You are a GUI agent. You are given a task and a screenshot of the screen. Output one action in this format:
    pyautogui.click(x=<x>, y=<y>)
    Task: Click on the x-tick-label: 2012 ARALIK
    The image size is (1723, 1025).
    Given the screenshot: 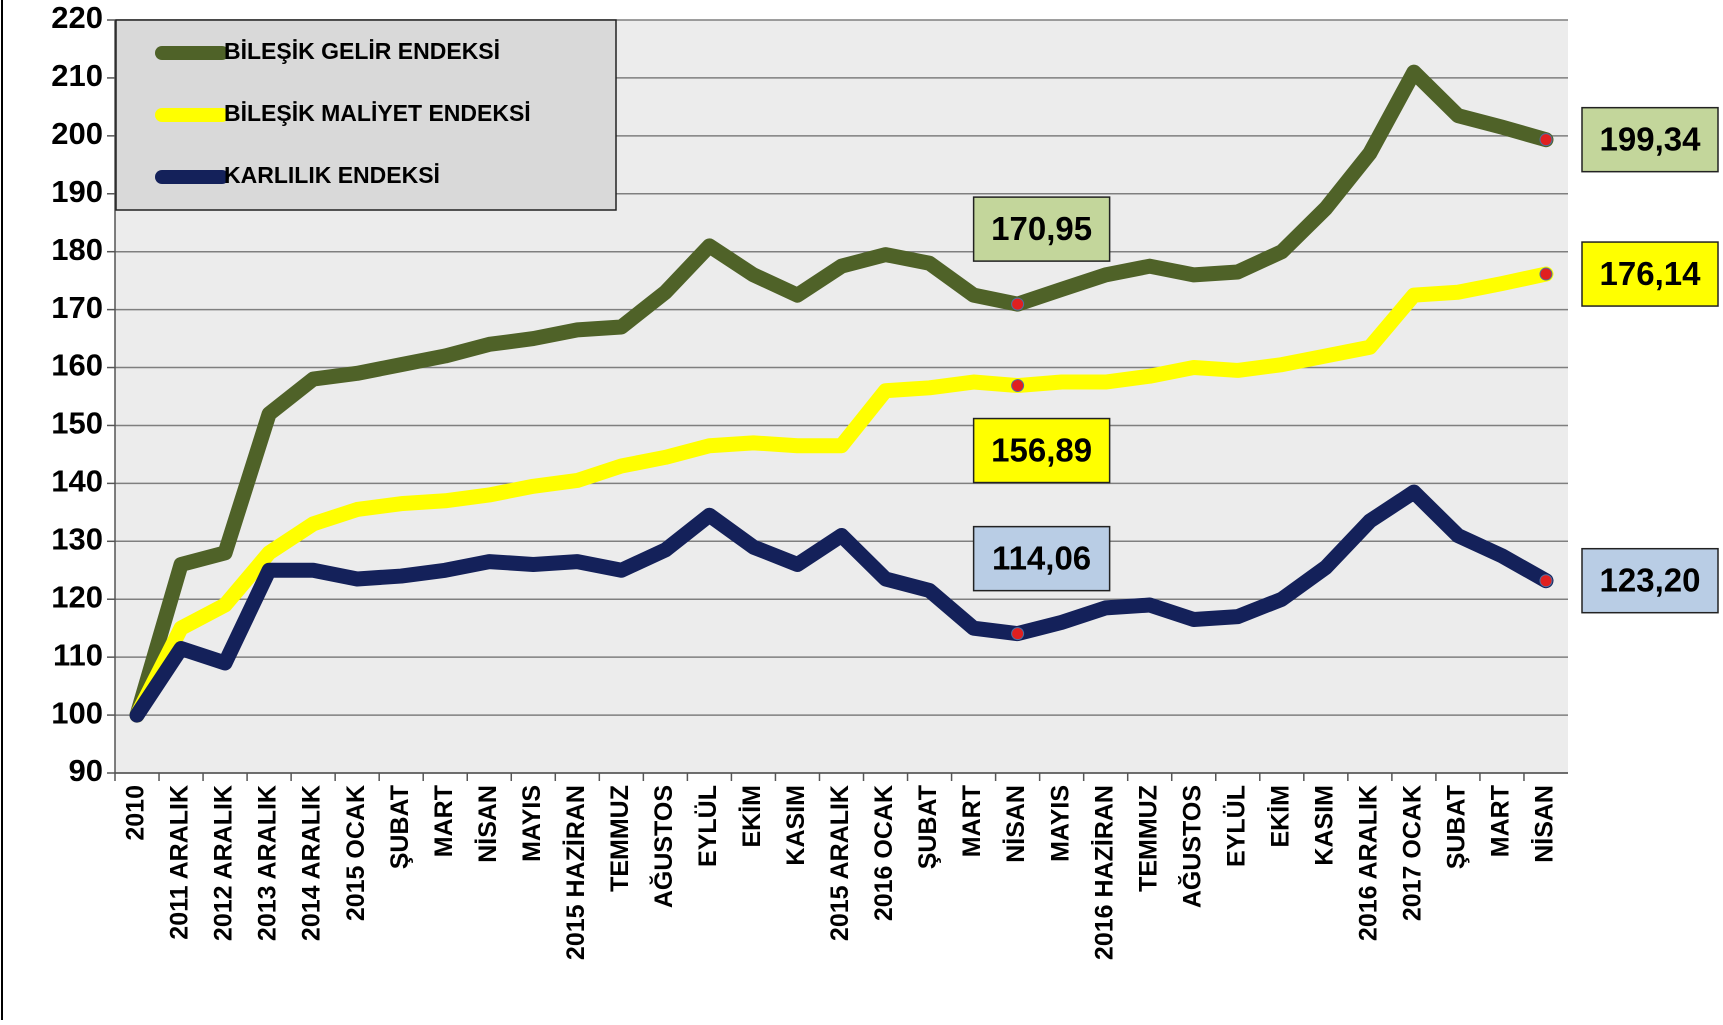 What is the action you would take?
    pyautogui.click(x=224, y=863)
    